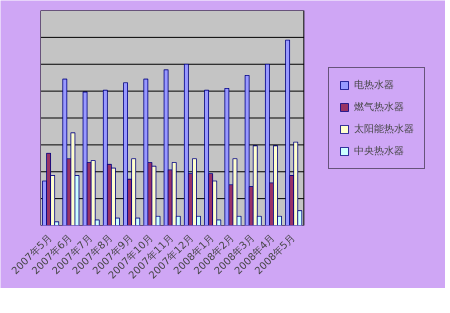  What do you see at coordinates (379, 151) in the screenshot?
I see `legend-label: 中央热水器` at bounding box center [379, 151].